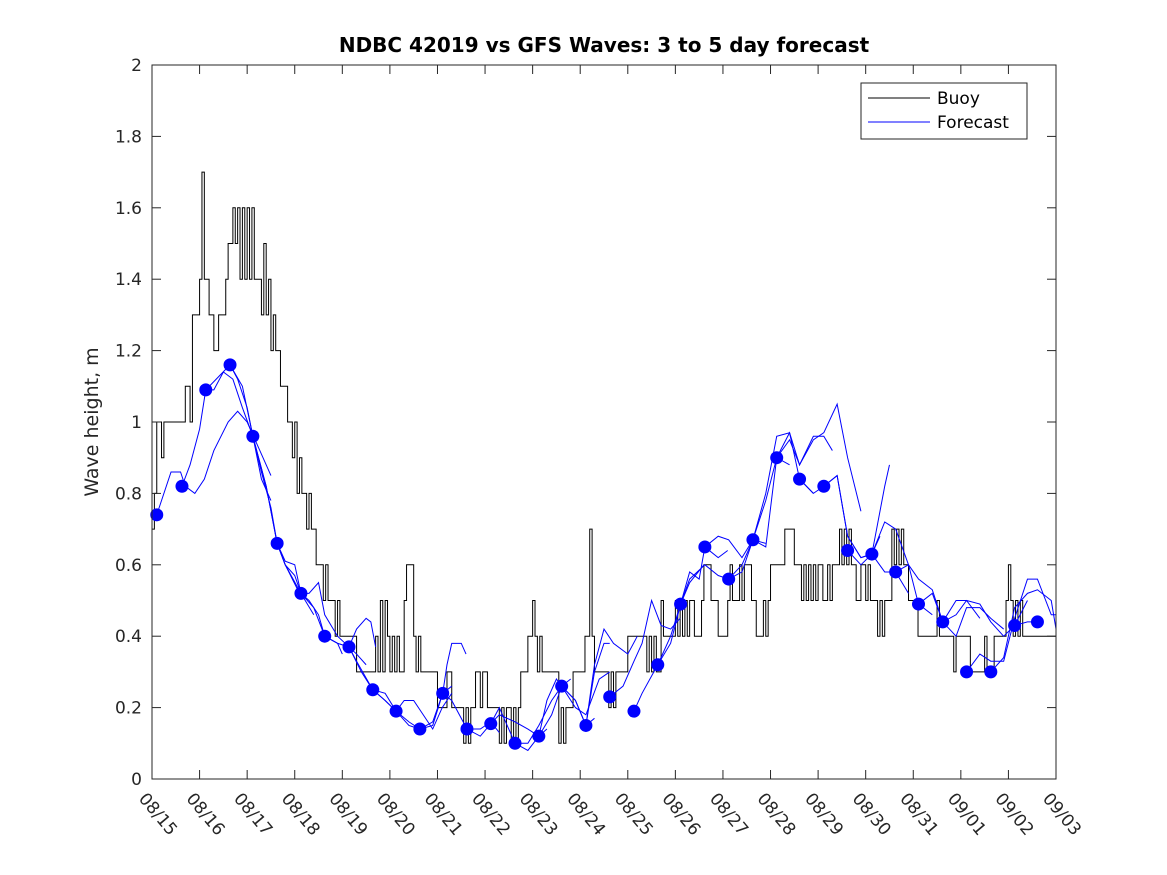 This screenshot has width=1167, height=875. What do you see at coordinates (128, 637) in the screenshot?
I see `y-tick-label: 0.4` at bounding box center [128, 637].